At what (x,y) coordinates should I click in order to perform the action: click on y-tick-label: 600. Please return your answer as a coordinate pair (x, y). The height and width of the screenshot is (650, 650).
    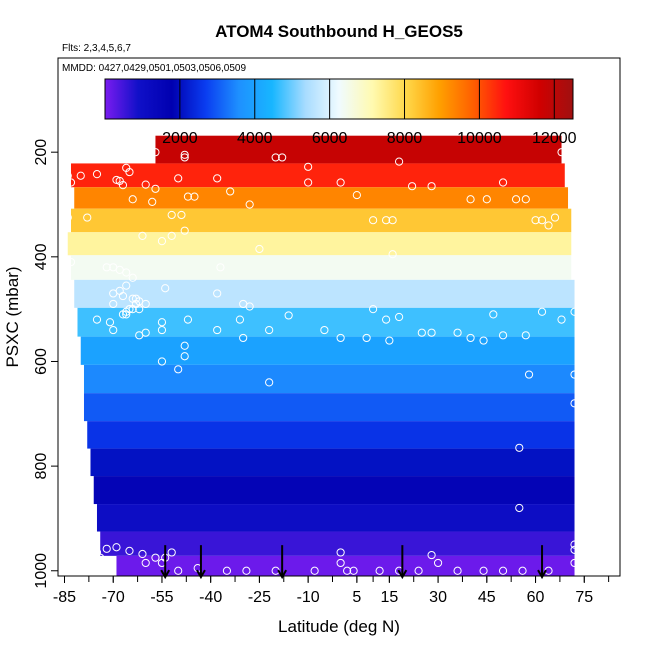
    Looking at the image, I should click on (41, 361).